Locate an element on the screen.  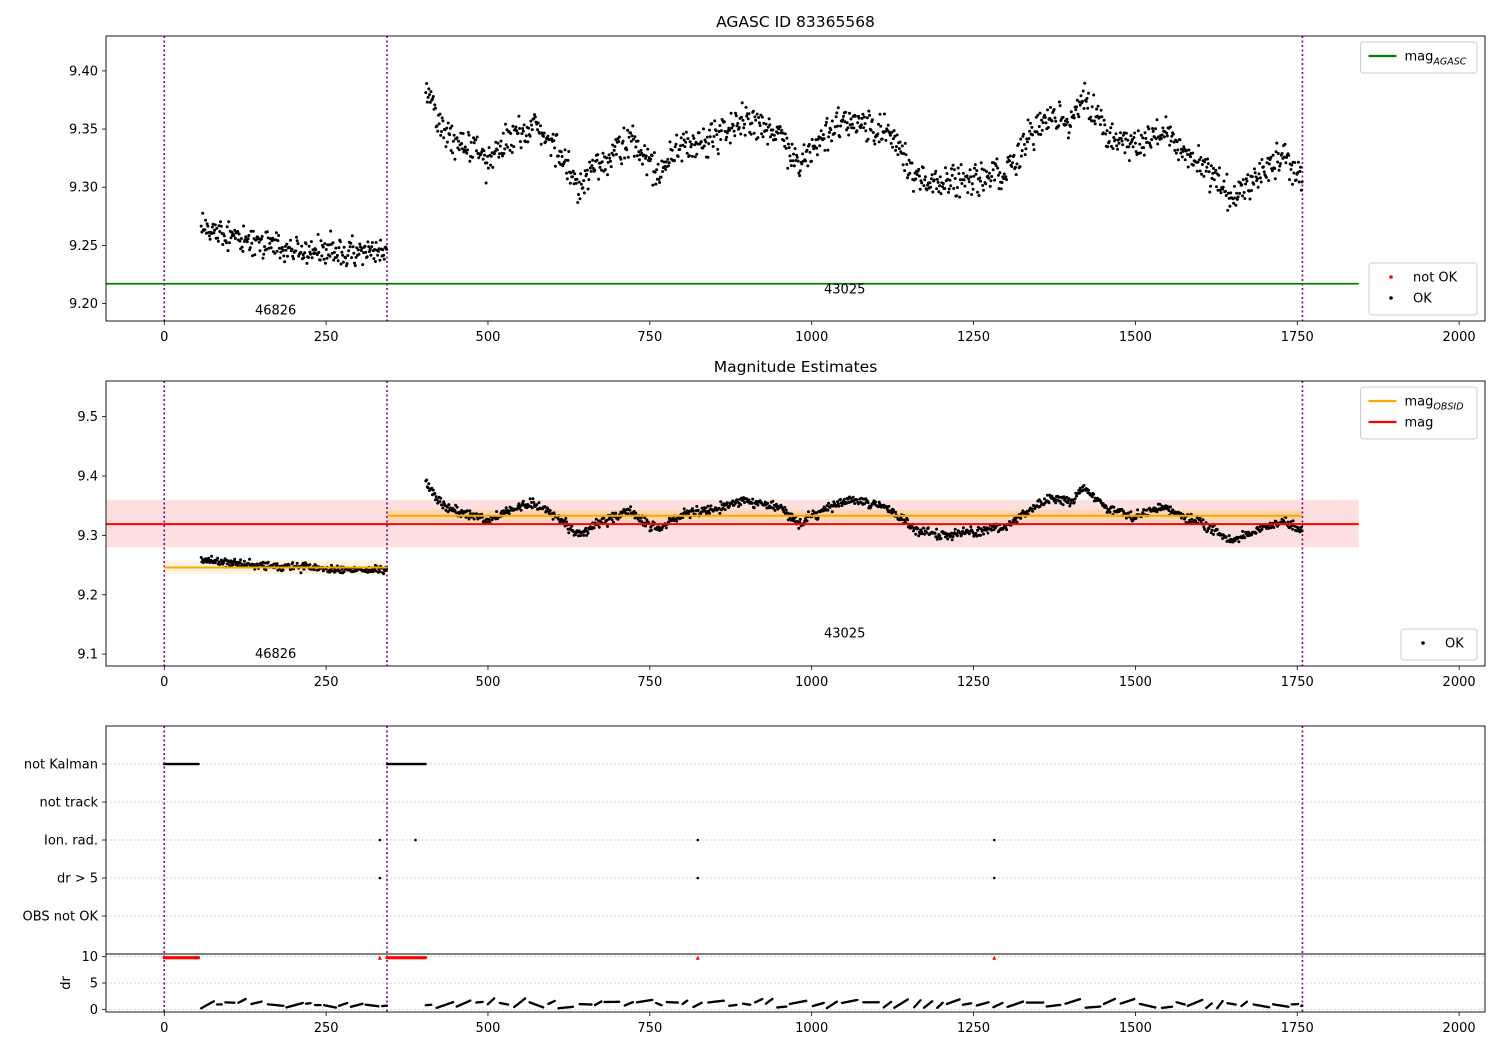
flag-points is located at coordinates (687, 878).